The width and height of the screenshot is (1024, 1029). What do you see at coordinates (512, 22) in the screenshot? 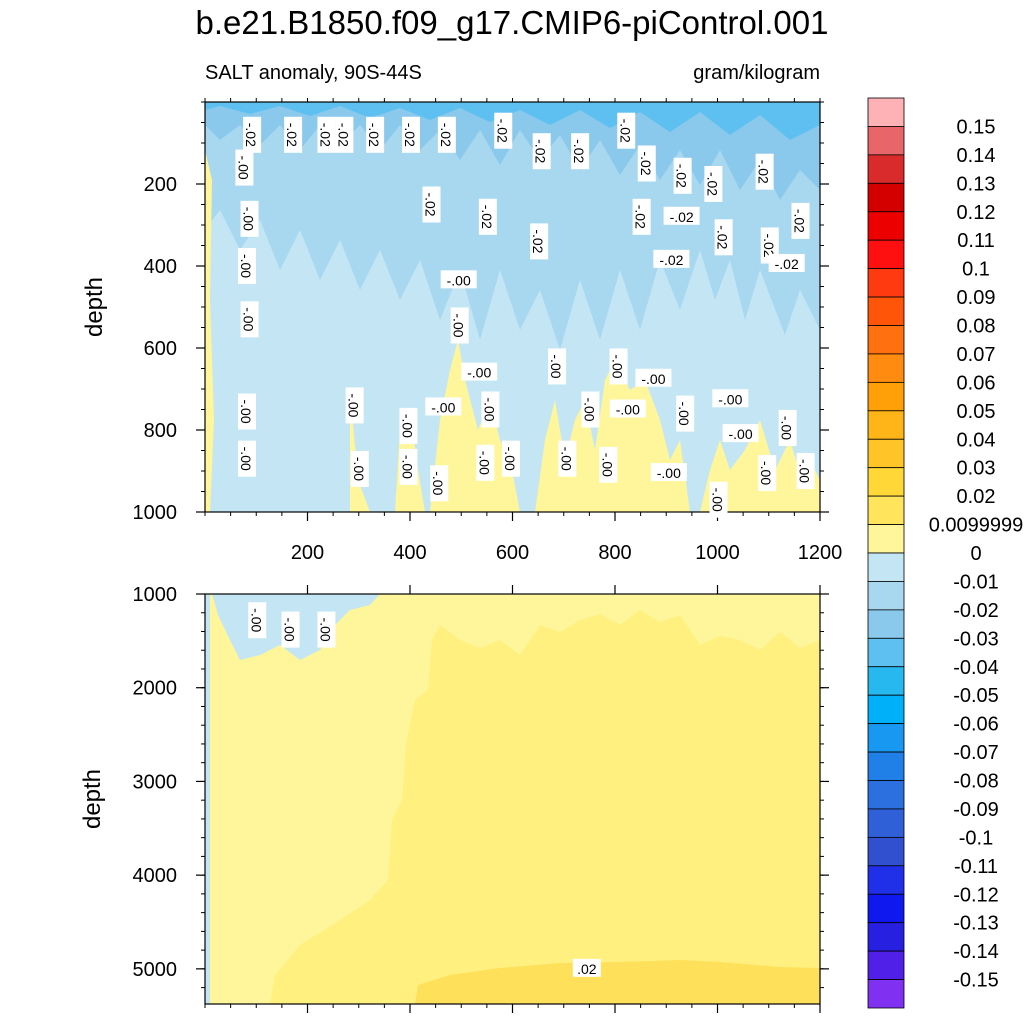
I see `chart-title: b.e21.B1850.f09_g17.CMIP6-piControl.001` at bounding box center [512, 22].